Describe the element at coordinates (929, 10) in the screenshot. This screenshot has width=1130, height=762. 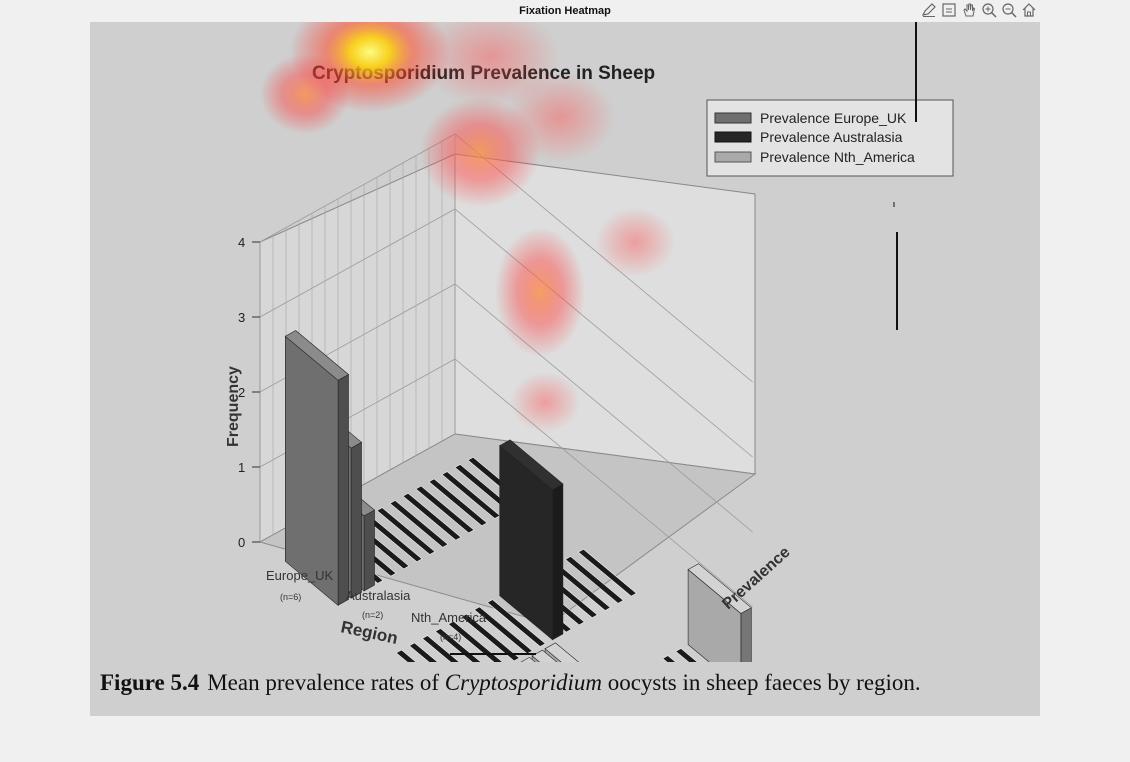
I see `edit-icon` at that location.